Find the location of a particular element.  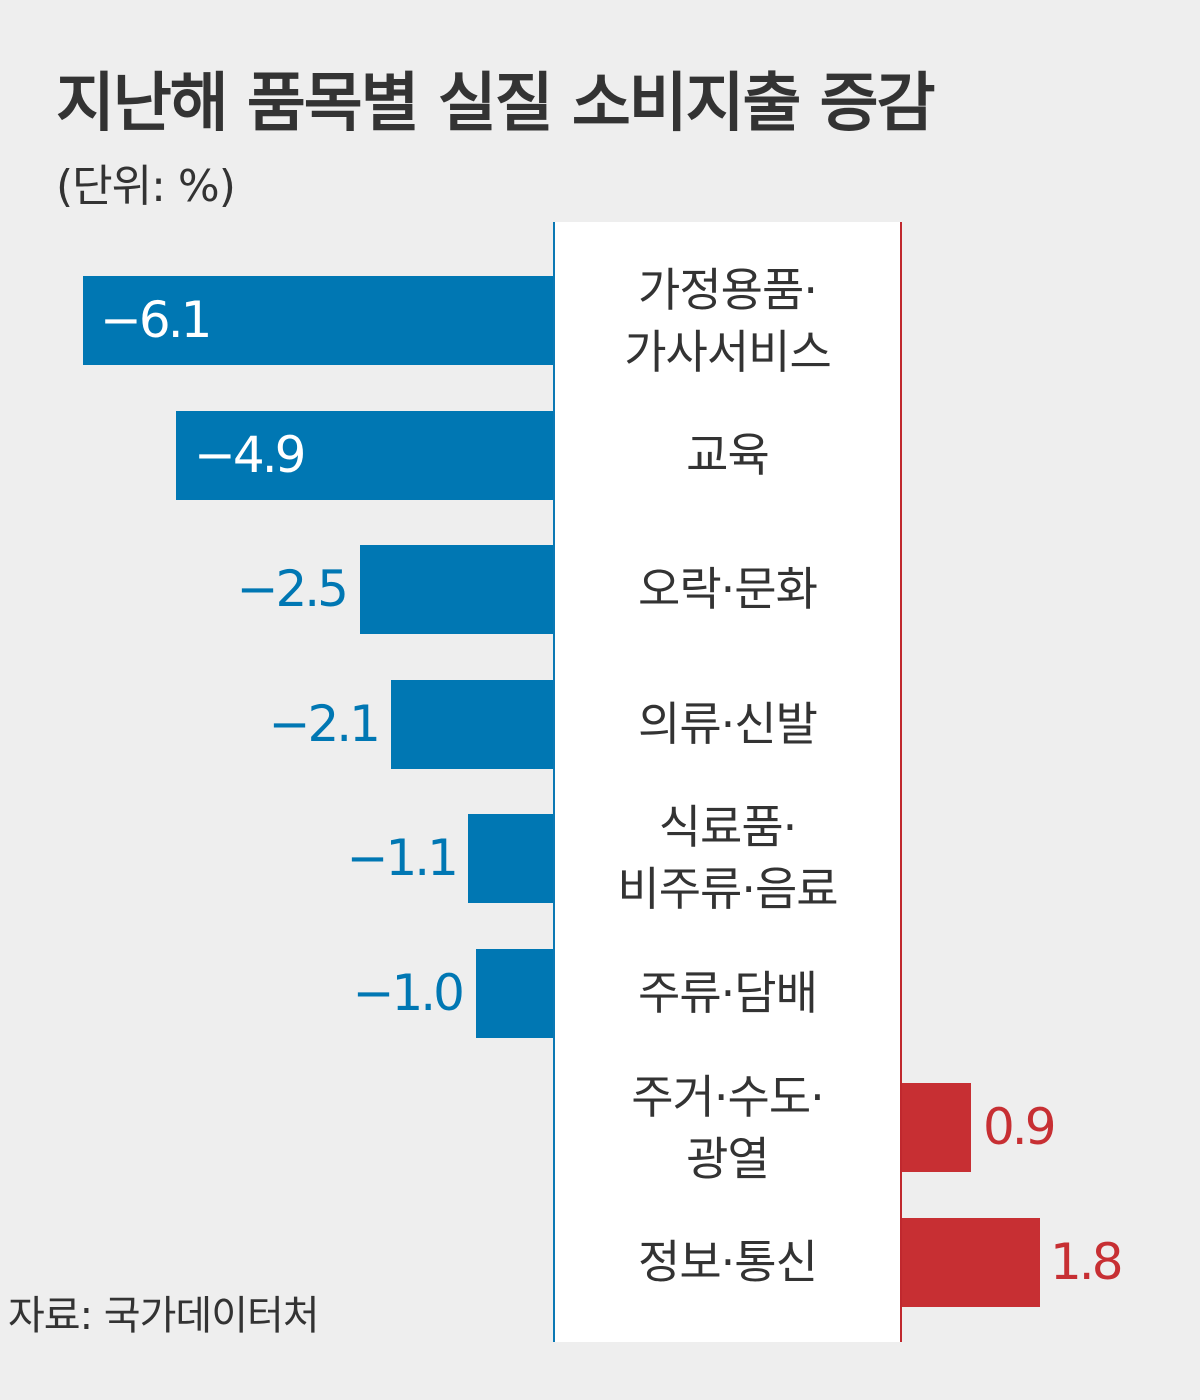

bar-value-label: −1.1 is located at coordinates (402, 858).